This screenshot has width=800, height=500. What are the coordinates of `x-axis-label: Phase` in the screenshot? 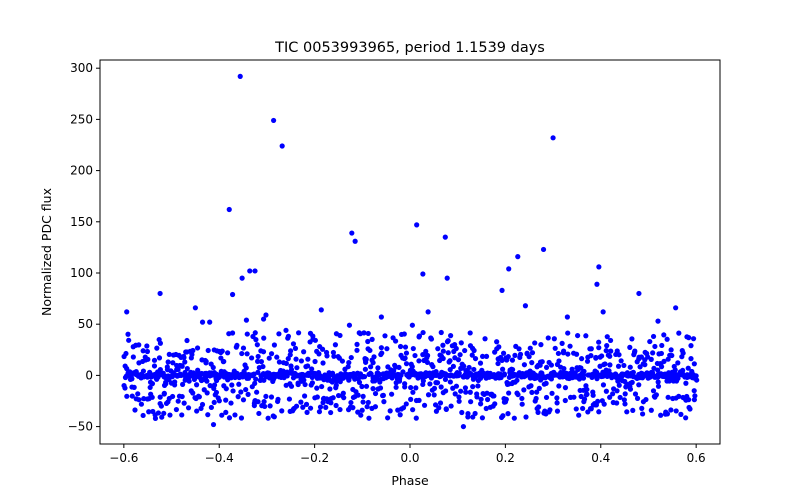 It's located at (410, 480).